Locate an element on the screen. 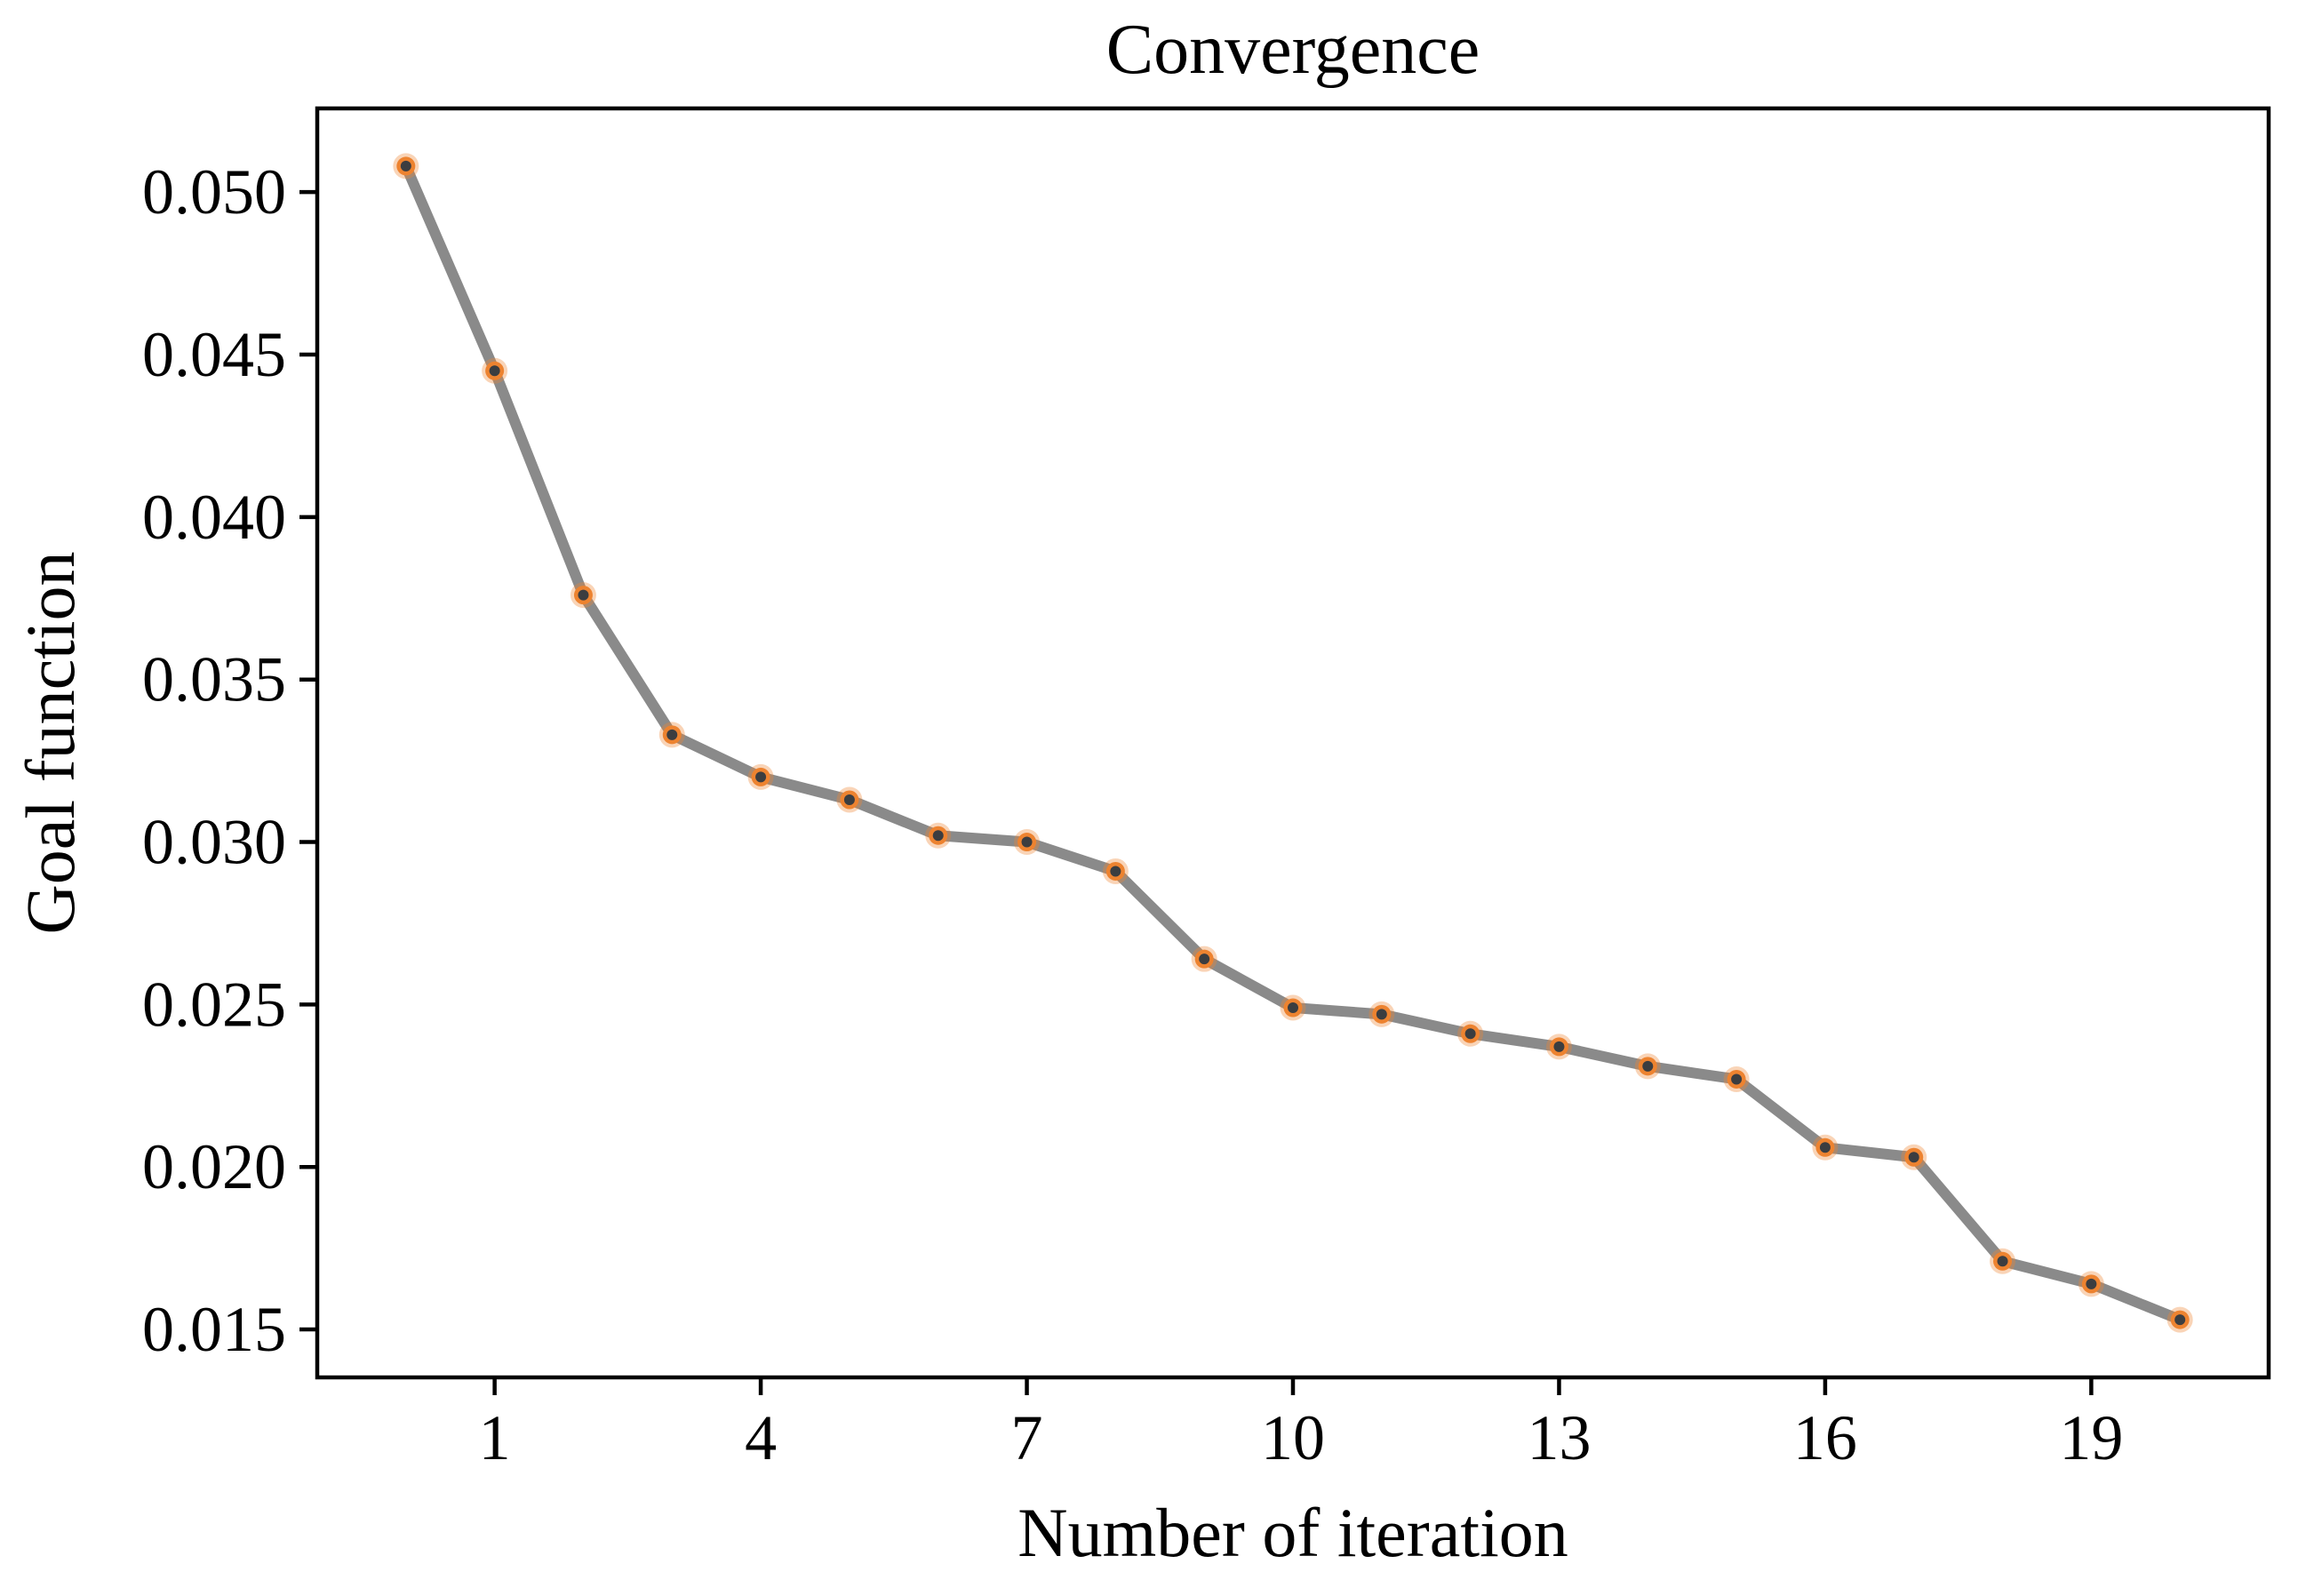 This screenshot has height=1596, width=2298. x-tick-label: 7 is located at coordinates (1027, 1437).